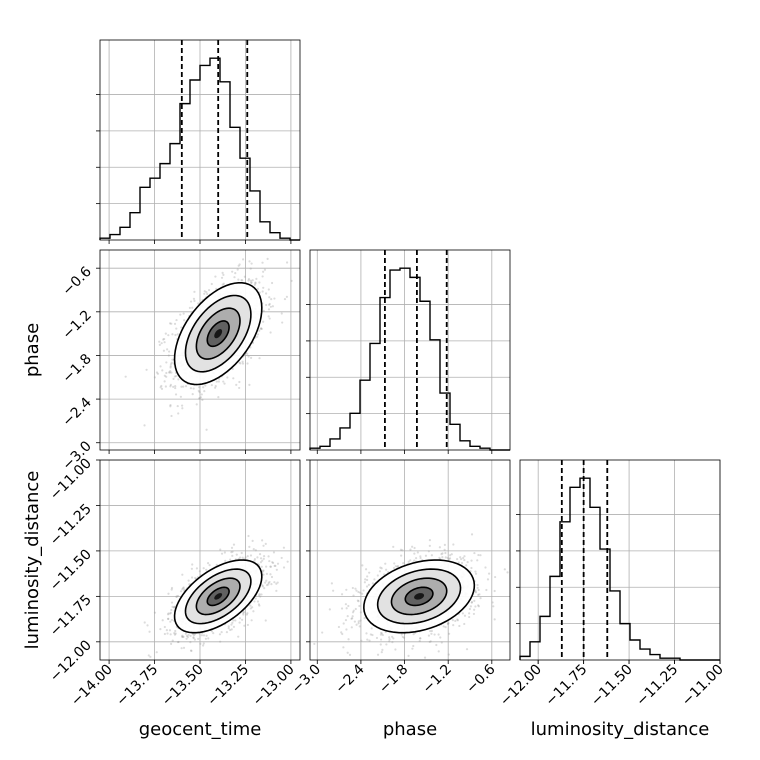 This screenshot has height=760, width=760. I want to click on density-phase-vs-geocent-time, so click(200, 350).